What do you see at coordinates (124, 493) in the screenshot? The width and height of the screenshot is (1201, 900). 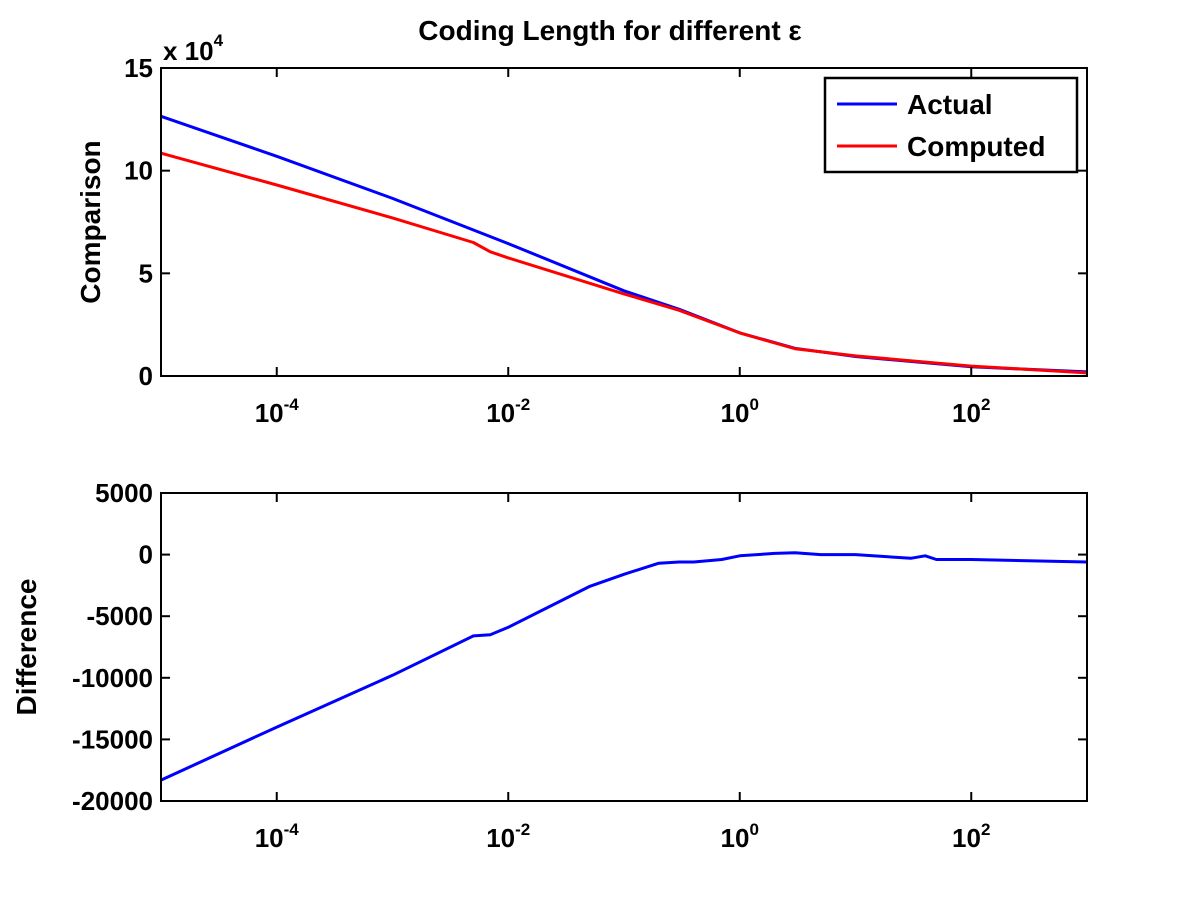 I see `y-tick-label: 5000` at bounding box center [124, 493].